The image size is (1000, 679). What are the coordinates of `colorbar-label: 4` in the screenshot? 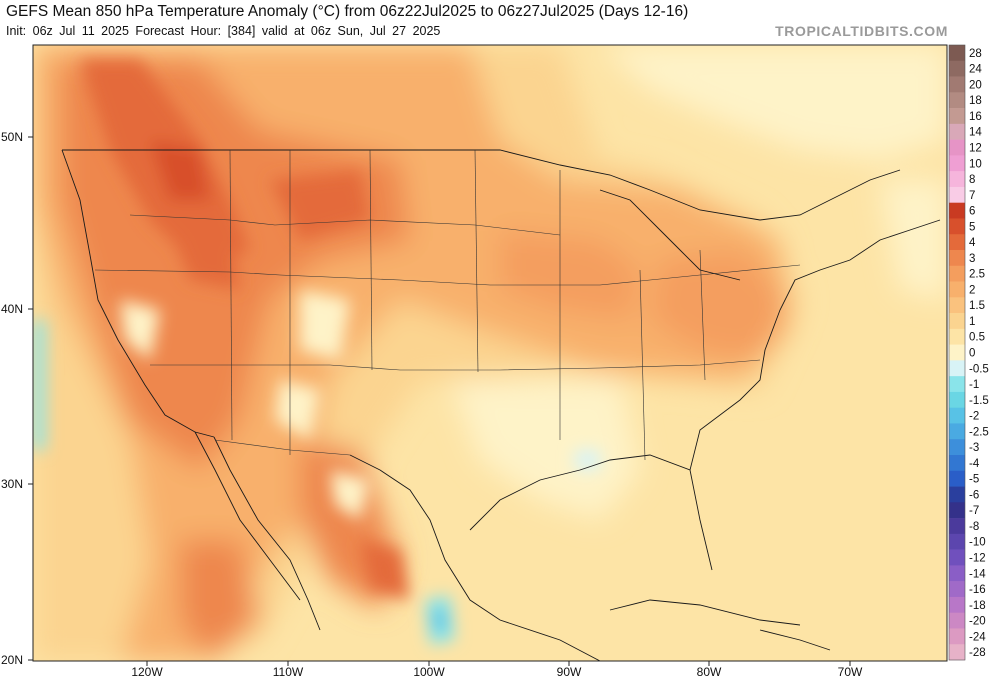 It's located at (972, 243).